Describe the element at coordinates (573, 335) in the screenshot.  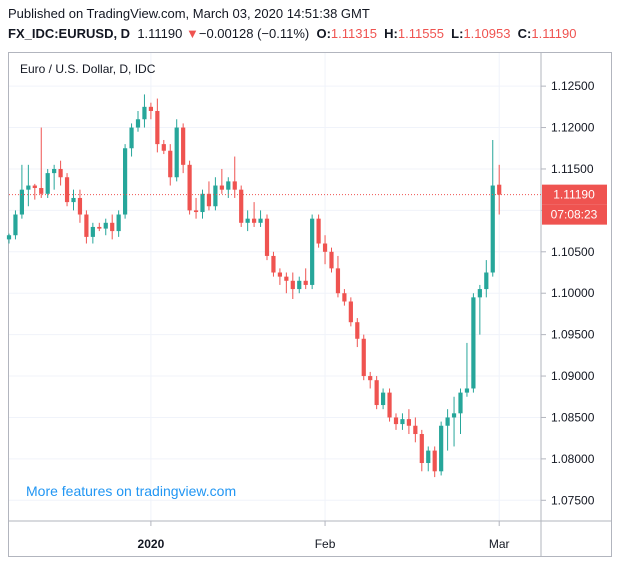
I see `y-tick-label: 1.09500` at that location.